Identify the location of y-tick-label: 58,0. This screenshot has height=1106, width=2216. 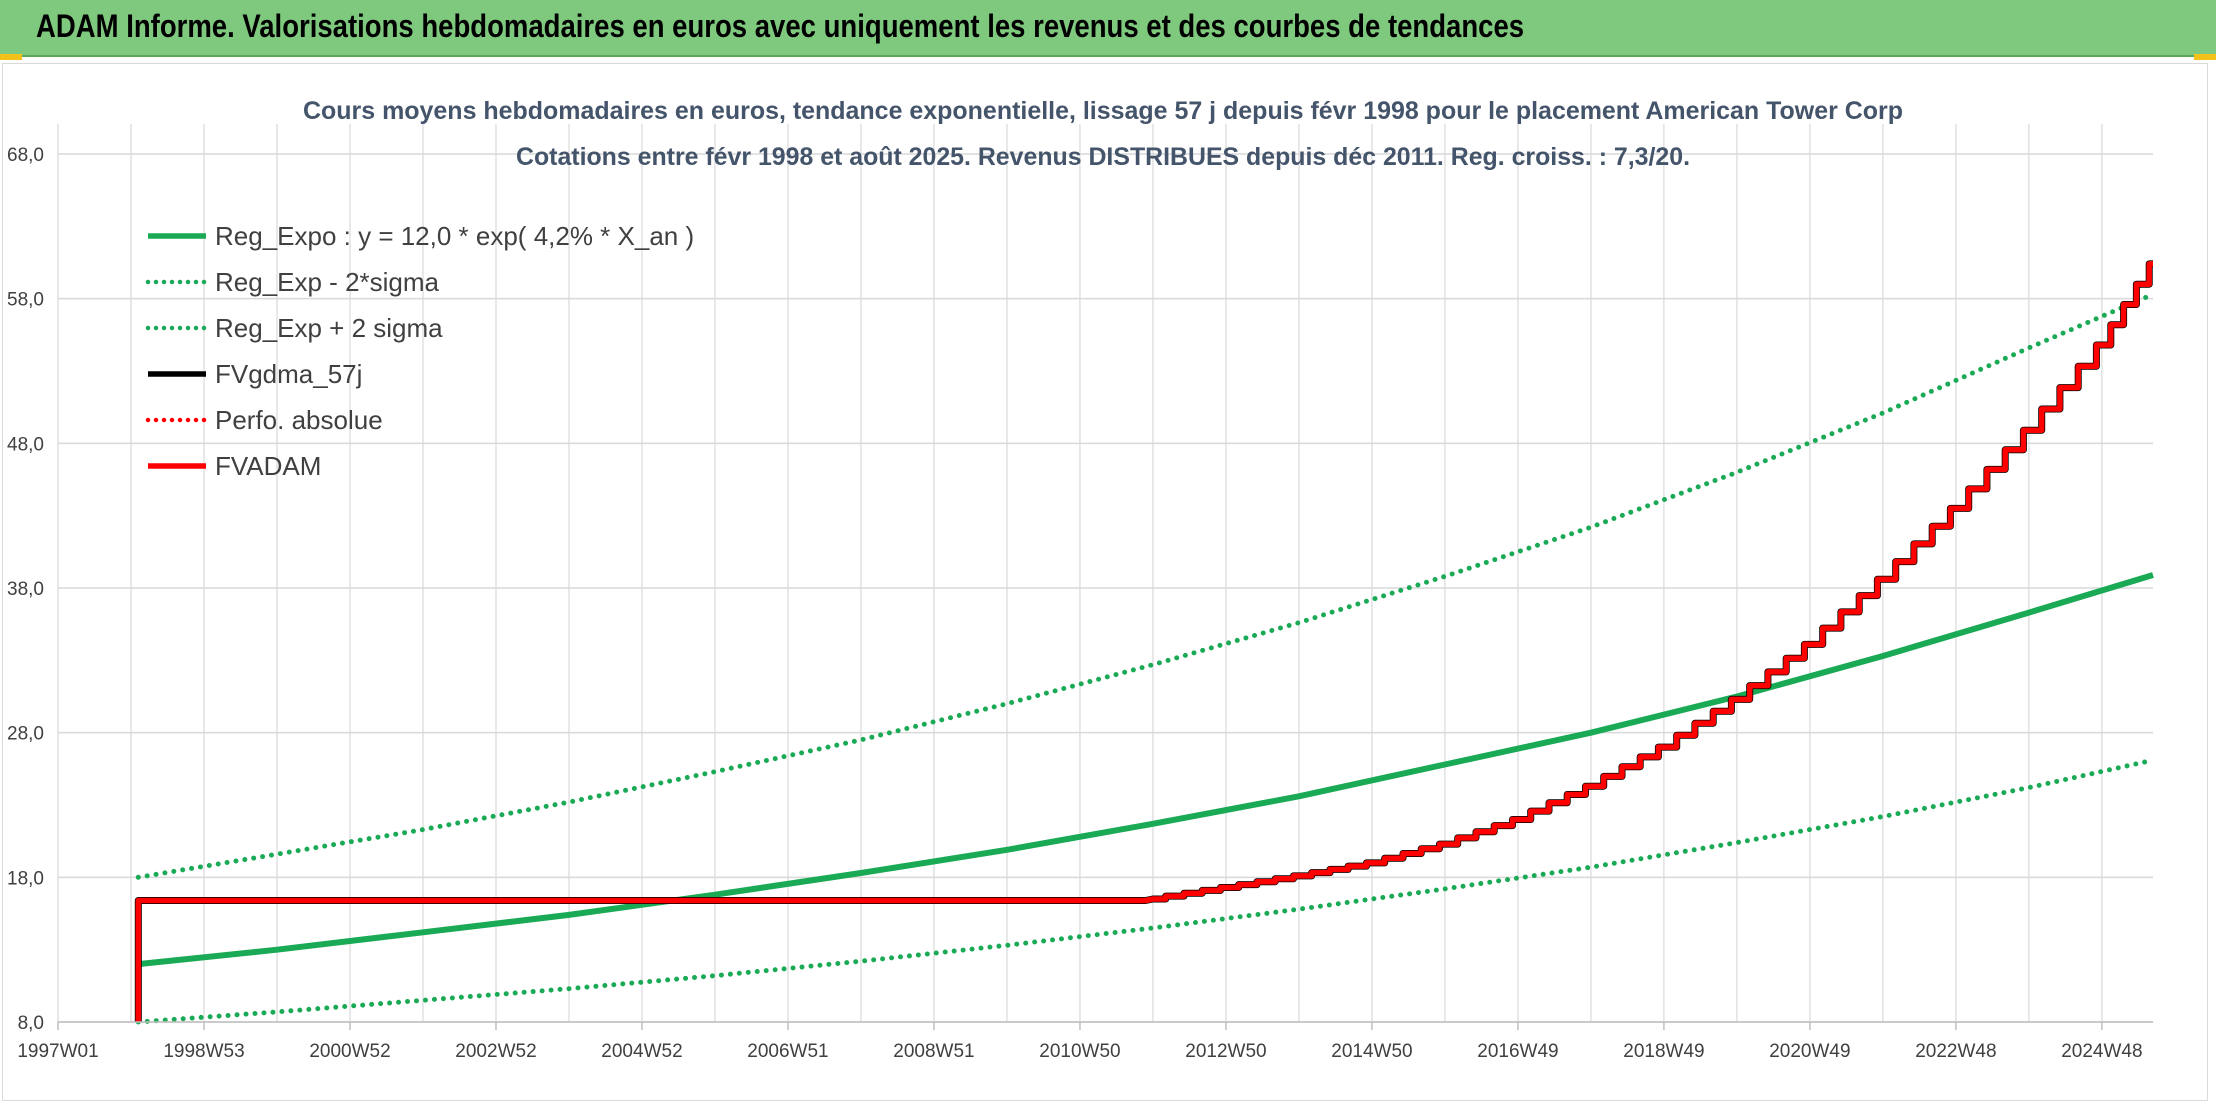
(25, 300).